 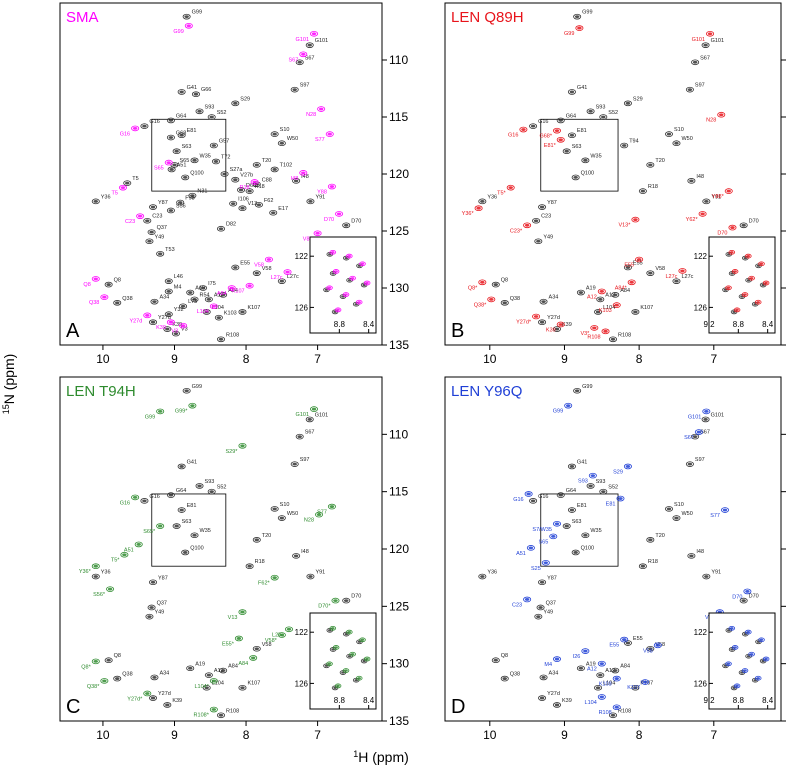 I want to click on reference-peak-label: R18, so click(x=260, y=562).